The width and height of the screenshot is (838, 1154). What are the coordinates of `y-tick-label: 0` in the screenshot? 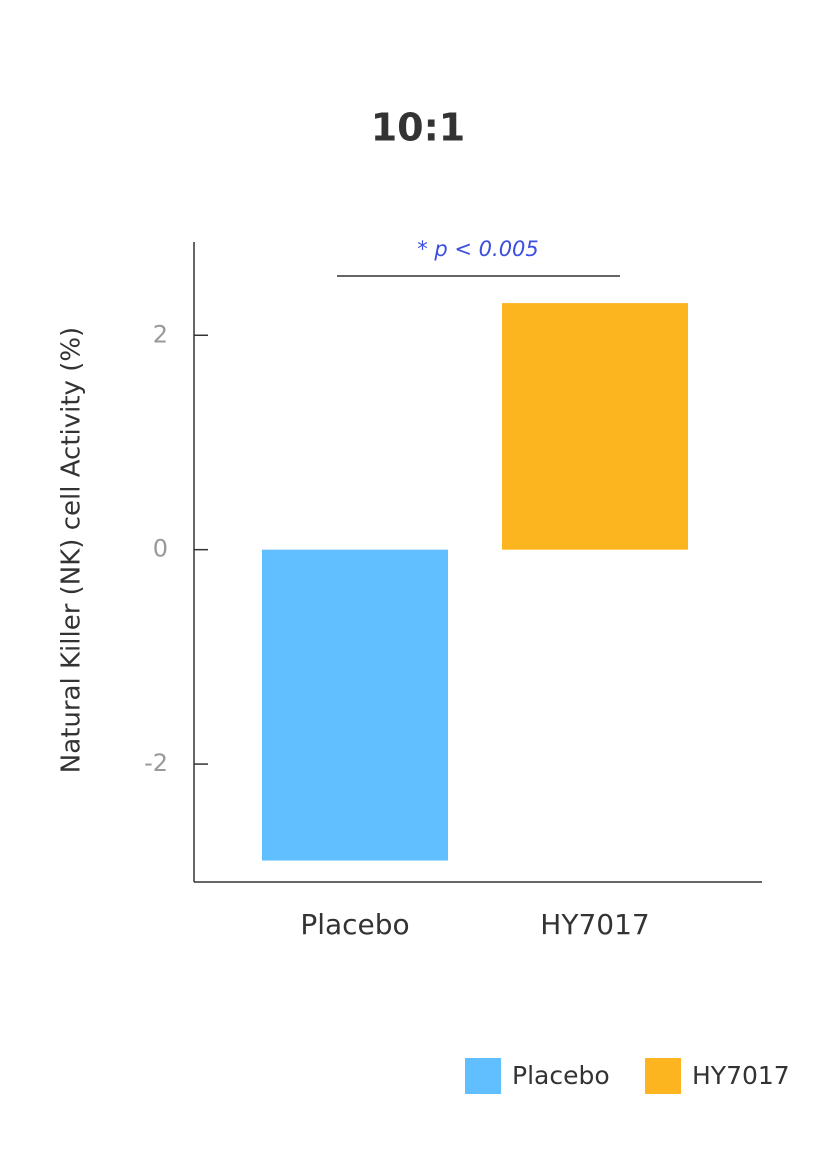 It's located at (160, 549).